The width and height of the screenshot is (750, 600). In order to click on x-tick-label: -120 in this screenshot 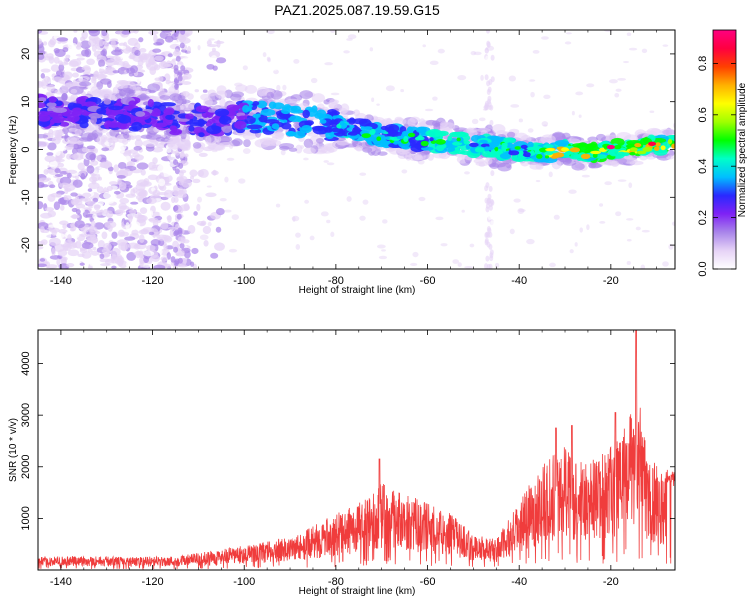, I will do `click(153, 582)`.